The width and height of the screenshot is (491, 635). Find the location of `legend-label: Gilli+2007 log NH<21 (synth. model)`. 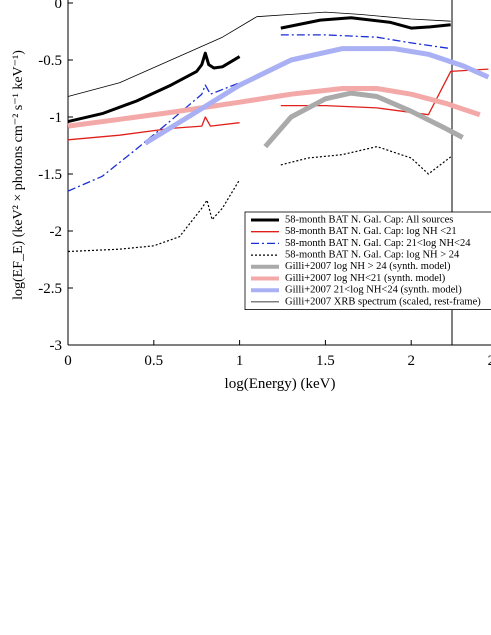

legend-label: Gilli+2007 log NH<21 (synth. model) is located at coordinates (365, 278).